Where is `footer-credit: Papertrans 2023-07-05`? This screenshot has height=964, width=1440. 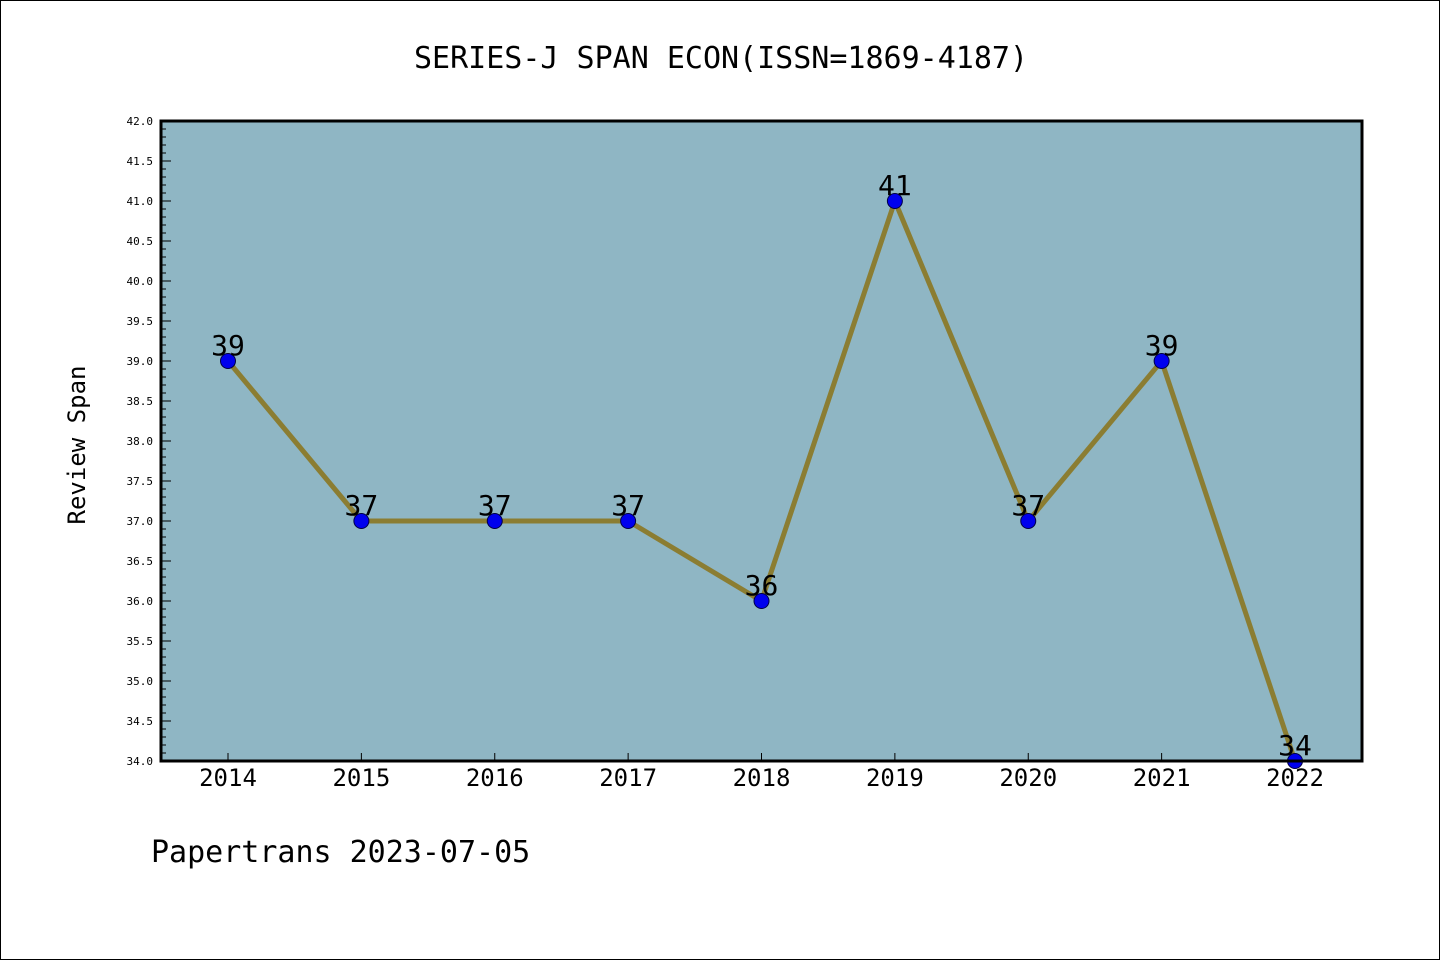
footer-credit: Papertrans 2023-07-05 is located at coordinates (340, 852).